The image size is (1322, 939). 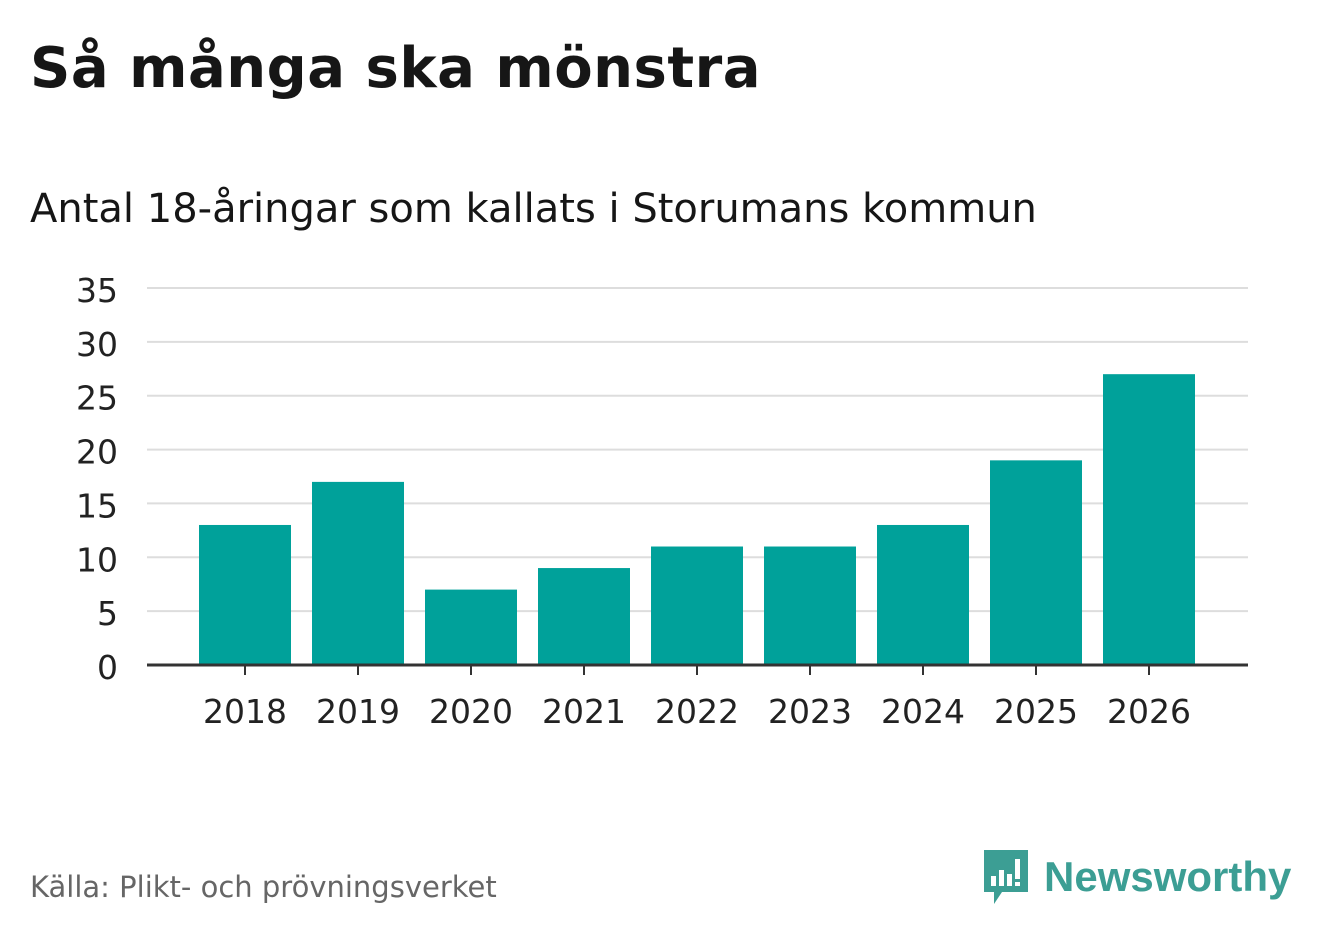 I want to click on y-tick-label: 0, so click(x=107, y=667).